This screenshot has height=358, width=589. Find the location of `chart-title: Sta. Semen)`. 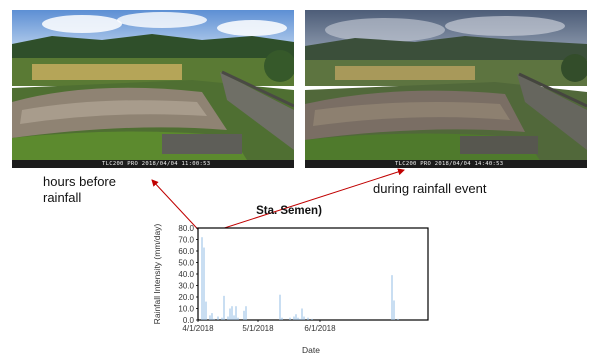

chart-title: Sta. Semen) is located at coordinates (289, 211).